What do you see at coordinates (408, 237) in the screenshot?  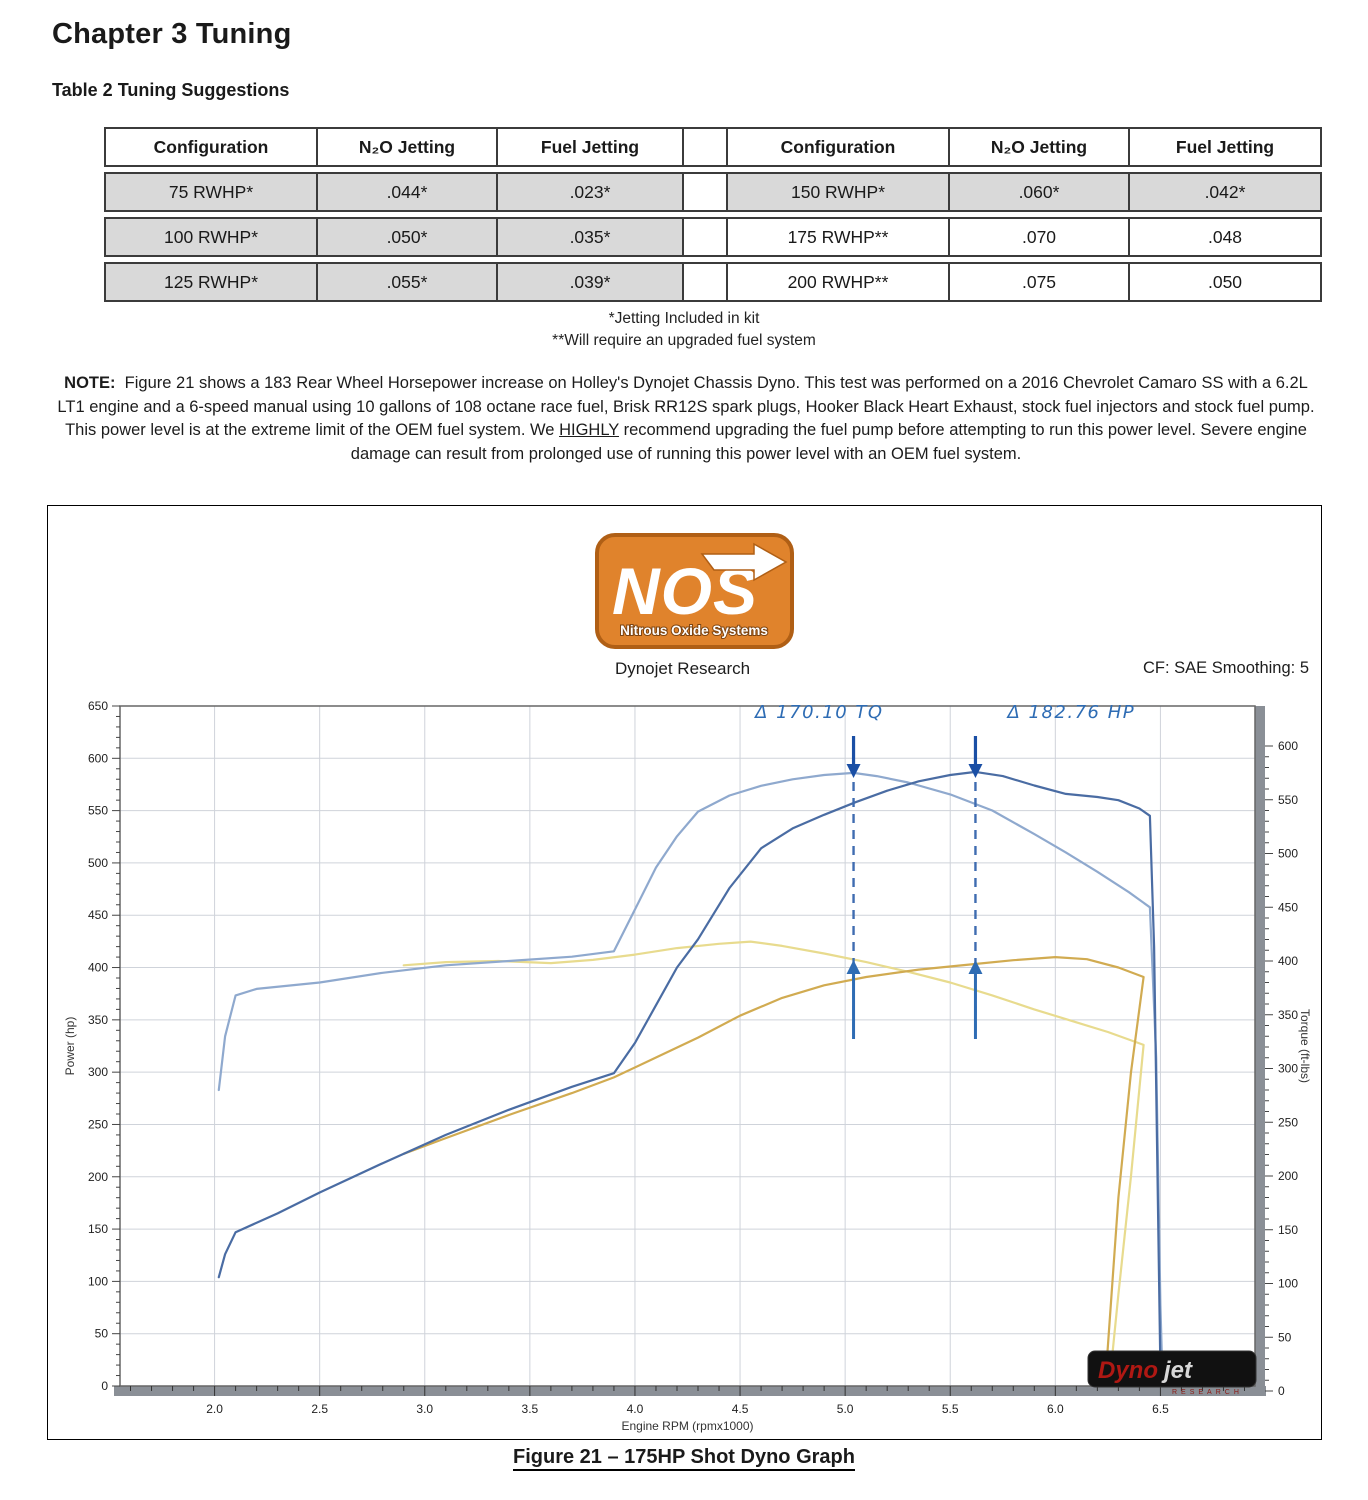 I see `table-cell: .050*` at bounding box center [408, 237].